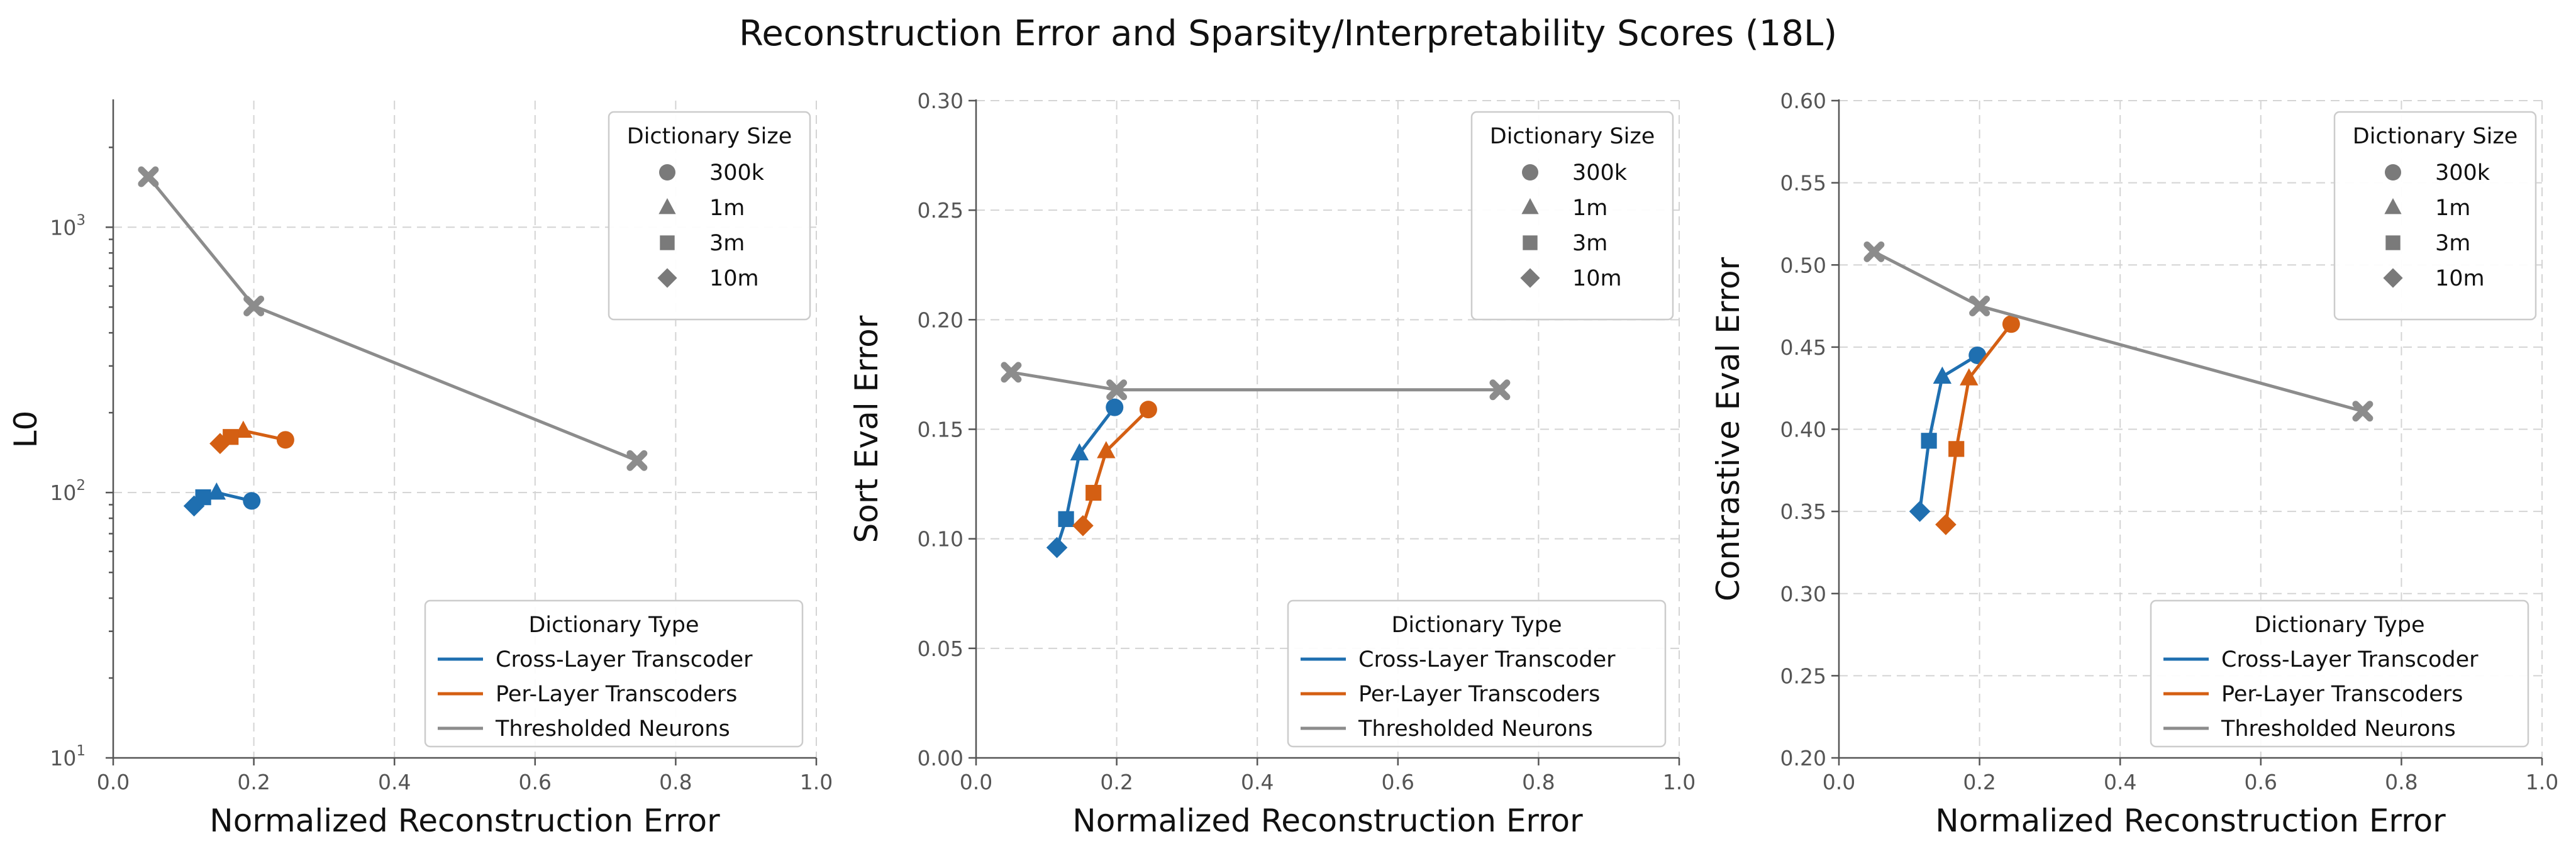 This screenshot has height=856, width=2576. What do you see at coordinates (940, 101) in the screenshot?
I see `y-tick-label: 0.30` at bounding box center [940, 101].